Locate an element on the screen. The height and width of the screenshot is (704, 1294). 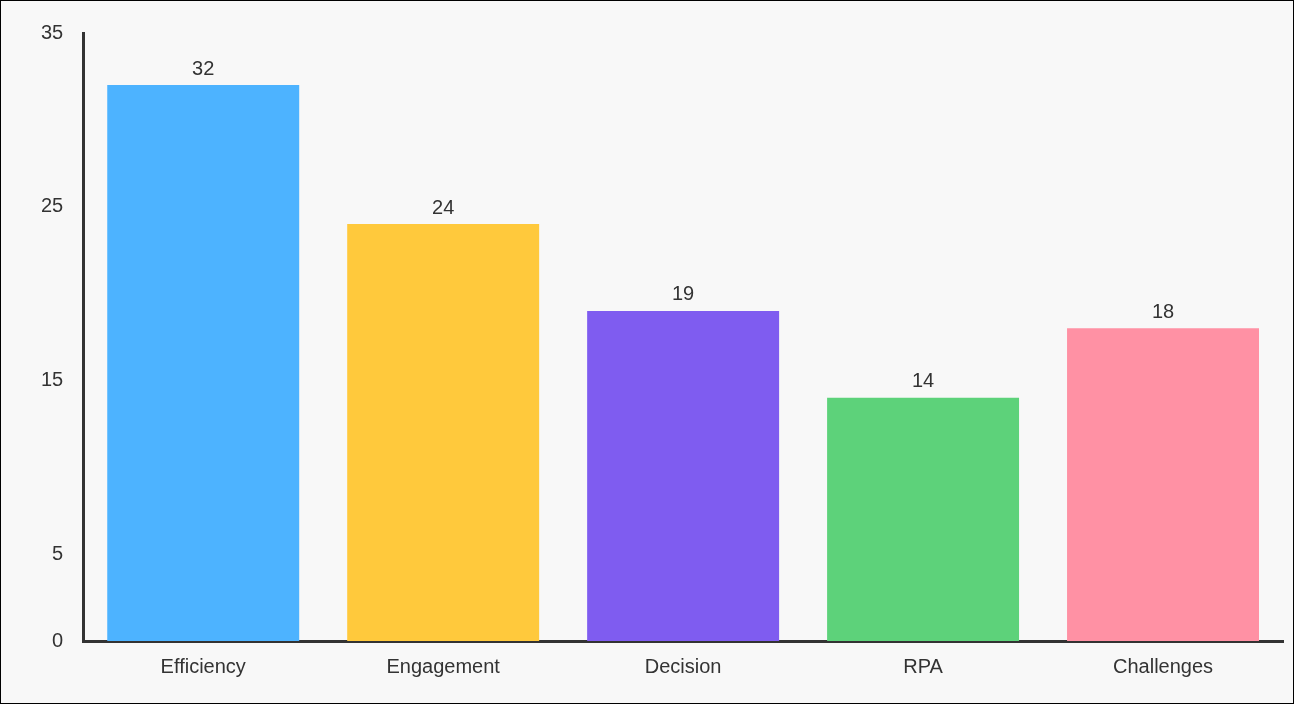
data-label: 14 is located at coordinates (923, 380).